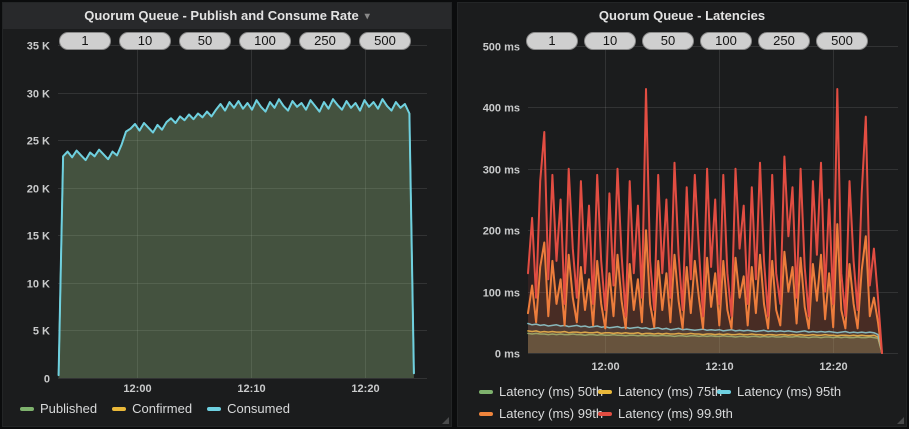 The width and height of the screenshot is (909, 429). I want to click on legend-item: Latency (ms) 95th, so click(779, 391).